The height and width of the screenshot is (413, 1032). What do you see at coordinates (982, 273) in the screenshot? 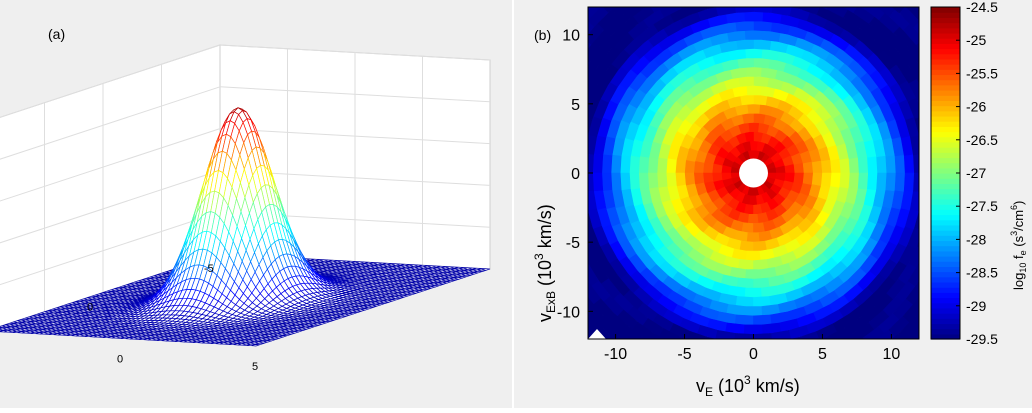
I see `colorbar-tick-label: -28.5` at bounding box center [982, 273].